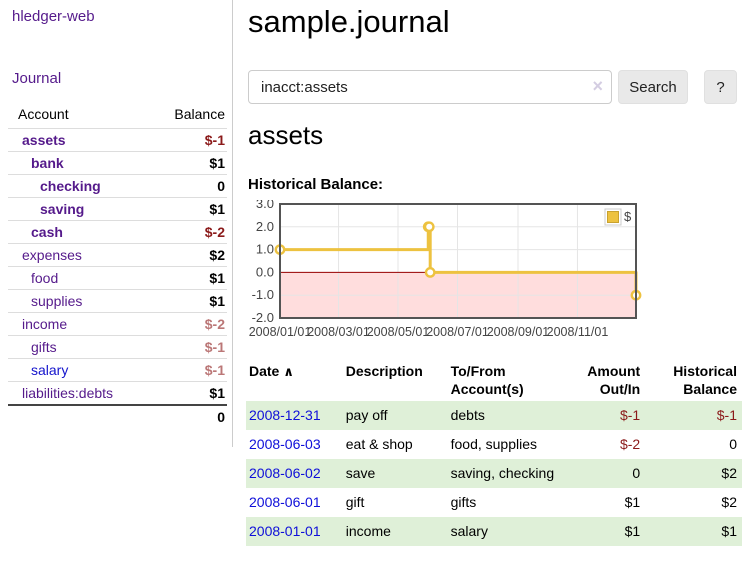  I want to click on register-amount-cell: $1, so click(602, 531).